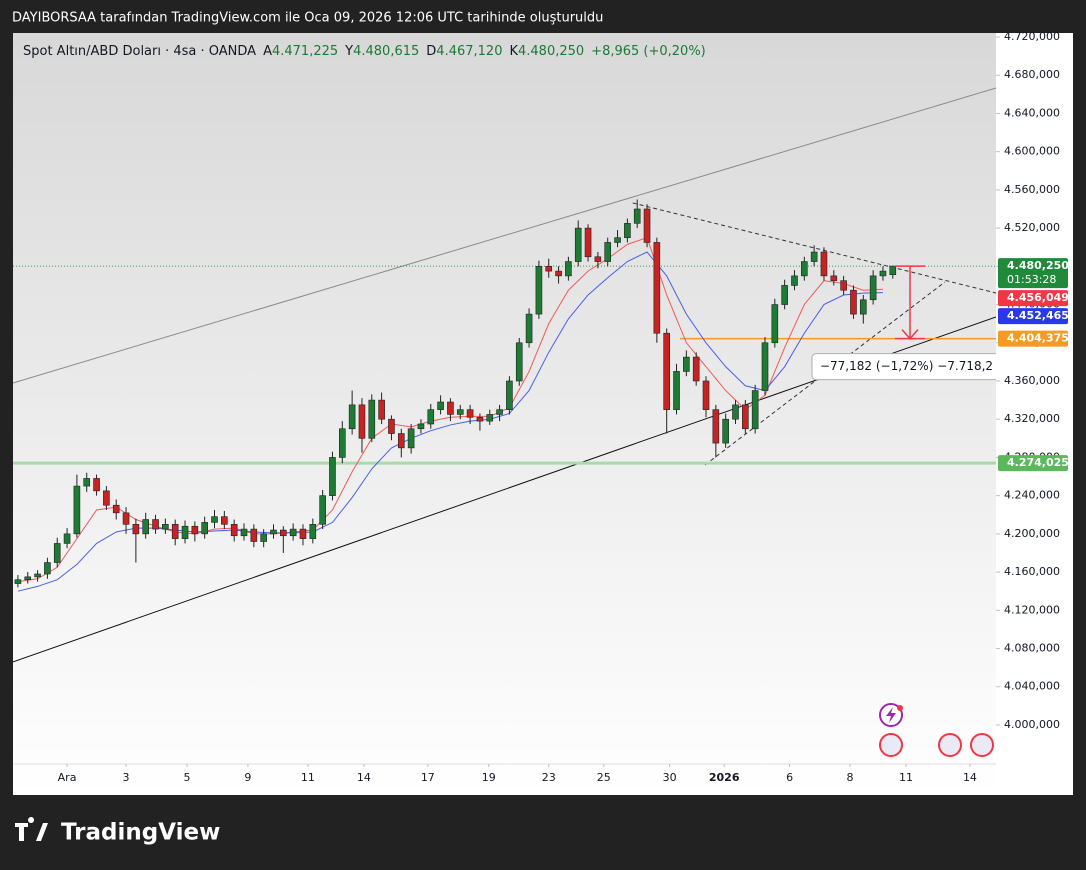  I want to click on y-tick-label: 4.040,000, so click(1032, 686).